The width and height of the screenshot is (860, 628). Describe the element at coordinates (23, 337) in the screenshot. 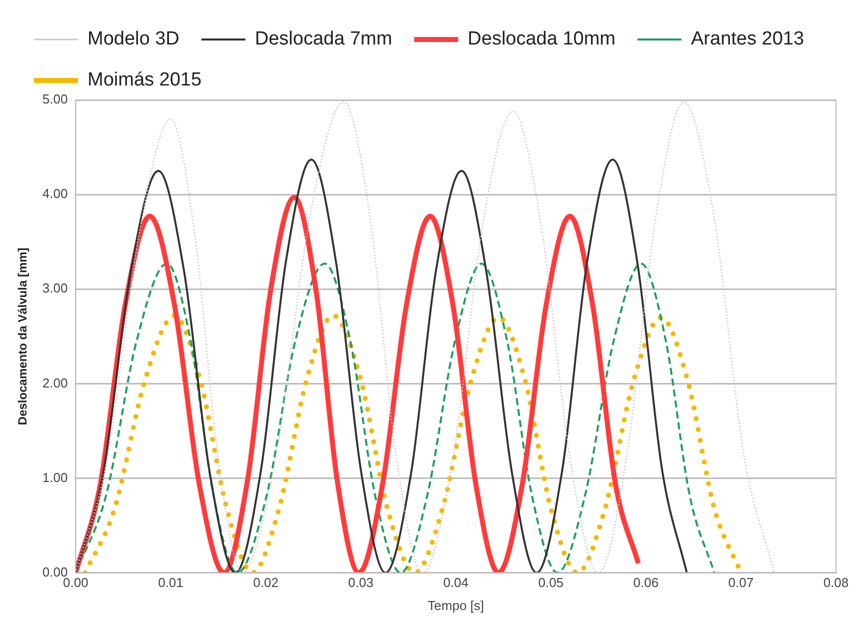

I see `y-axis-title: Deslocamento da Válvula [mm]` at that location.